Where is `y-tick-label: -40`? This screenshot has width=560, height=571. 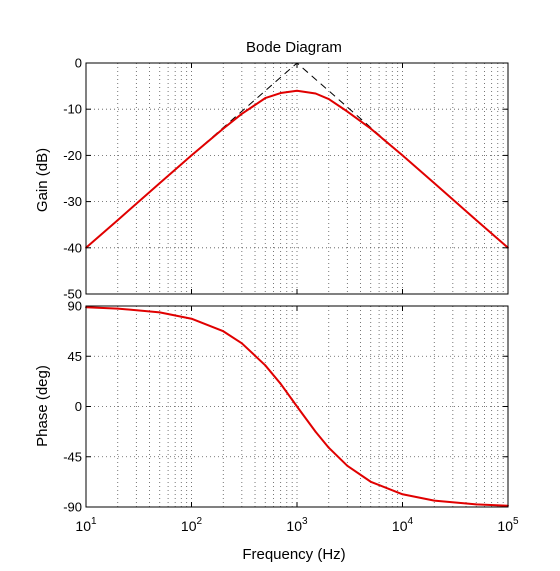 y-tick-label: -40 is located at coordinates (72, 247).